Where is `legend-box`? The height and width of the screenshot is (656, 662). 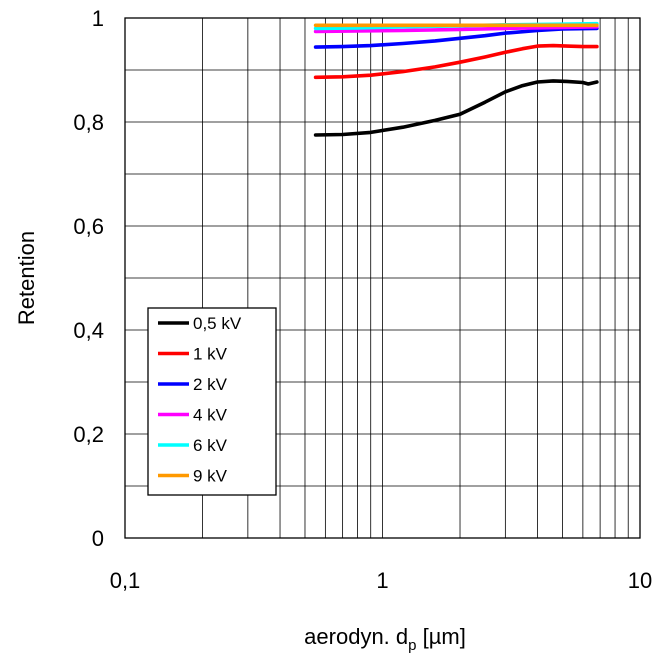
legend-box is located at coordinates (212, 401).